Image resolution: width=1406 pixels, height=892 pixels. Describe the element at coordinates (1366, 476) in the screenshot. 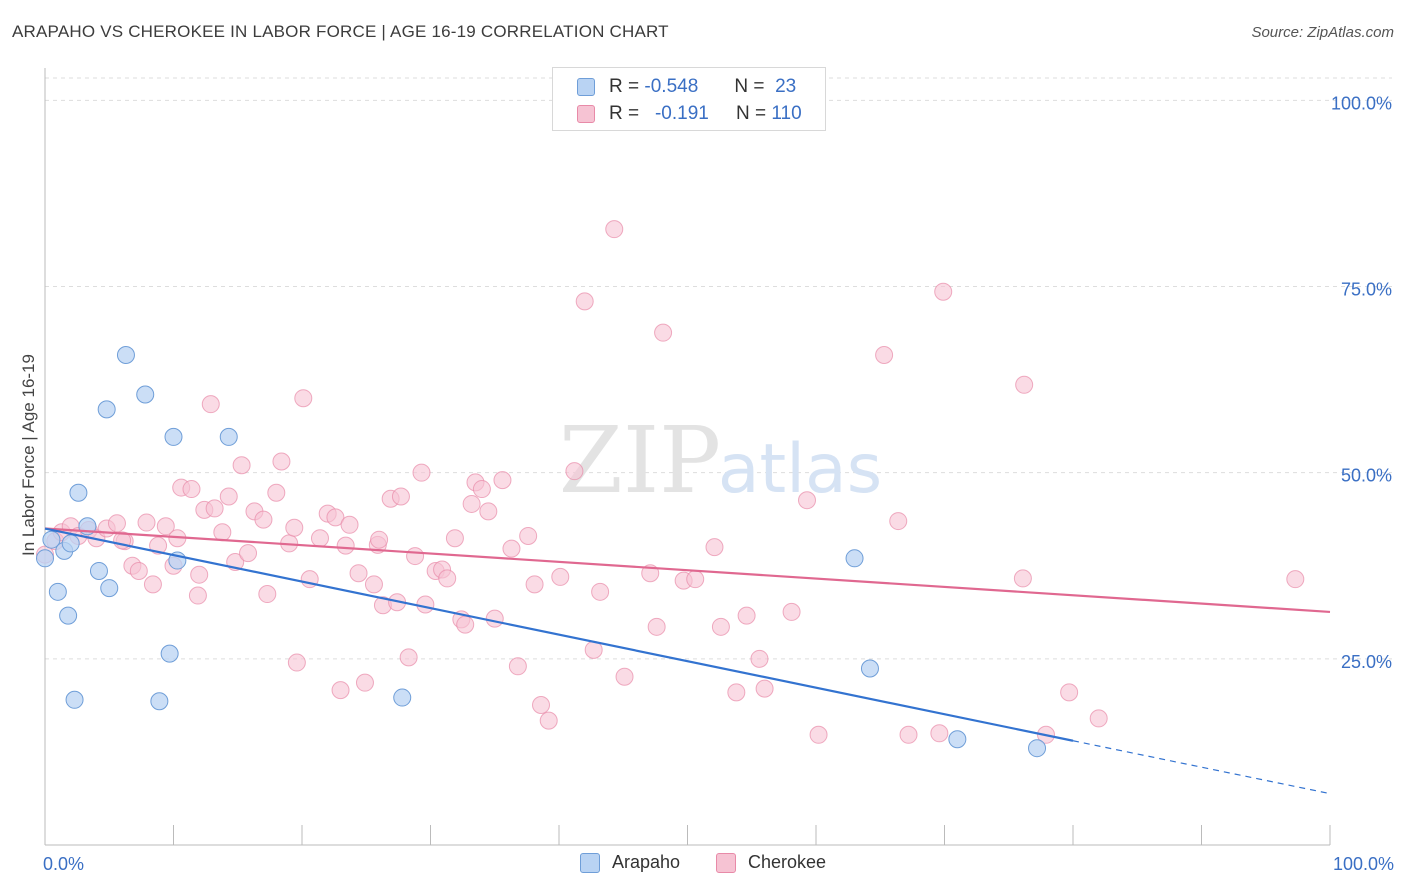

I see `y-tick-label: 50.0%` at that location.